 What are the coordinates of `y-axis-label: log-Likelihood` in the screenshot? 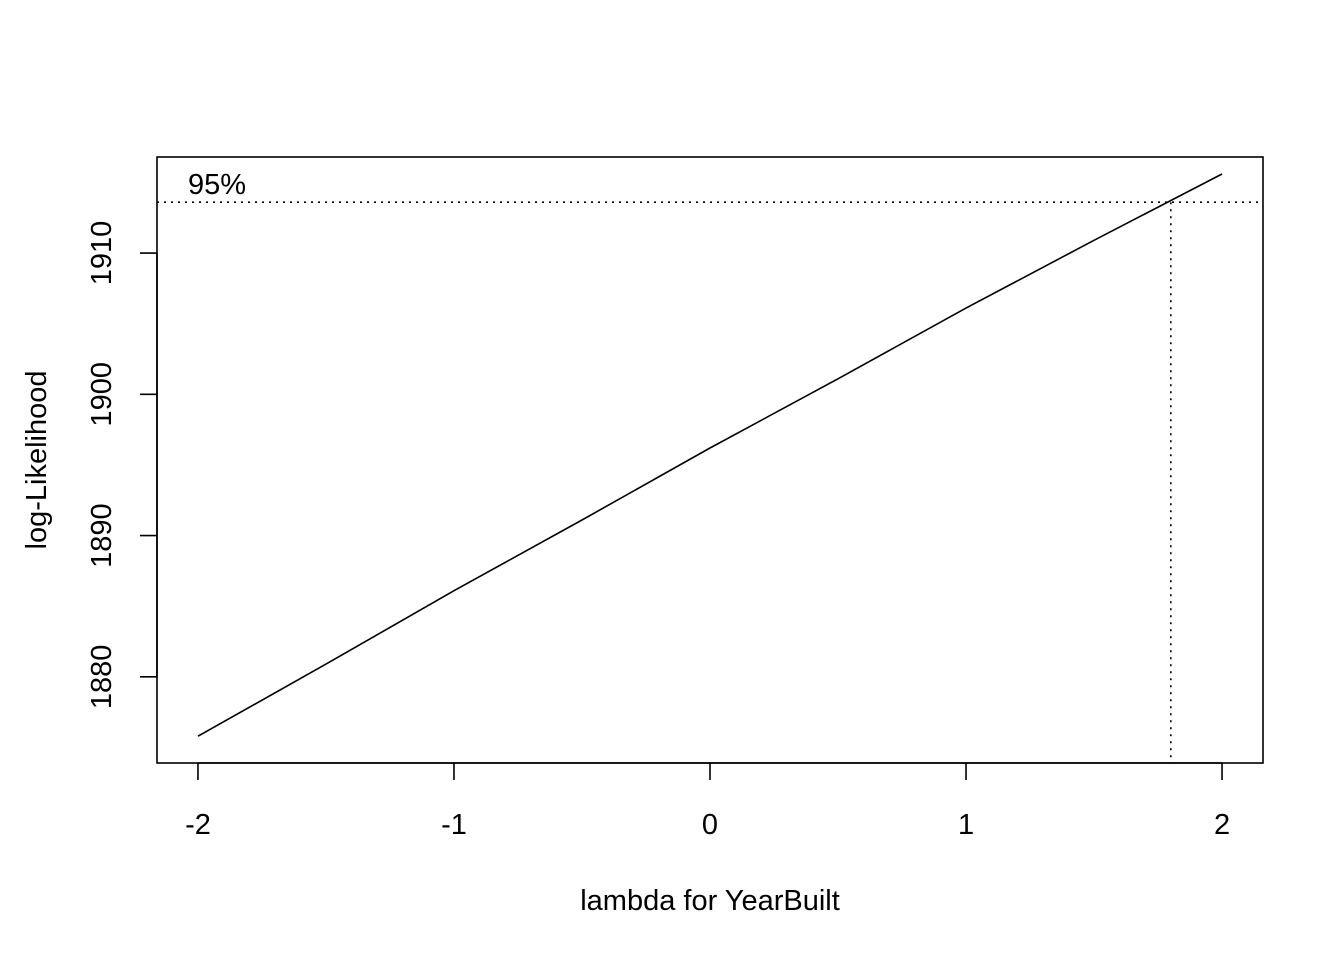 It's located at (37, 460).